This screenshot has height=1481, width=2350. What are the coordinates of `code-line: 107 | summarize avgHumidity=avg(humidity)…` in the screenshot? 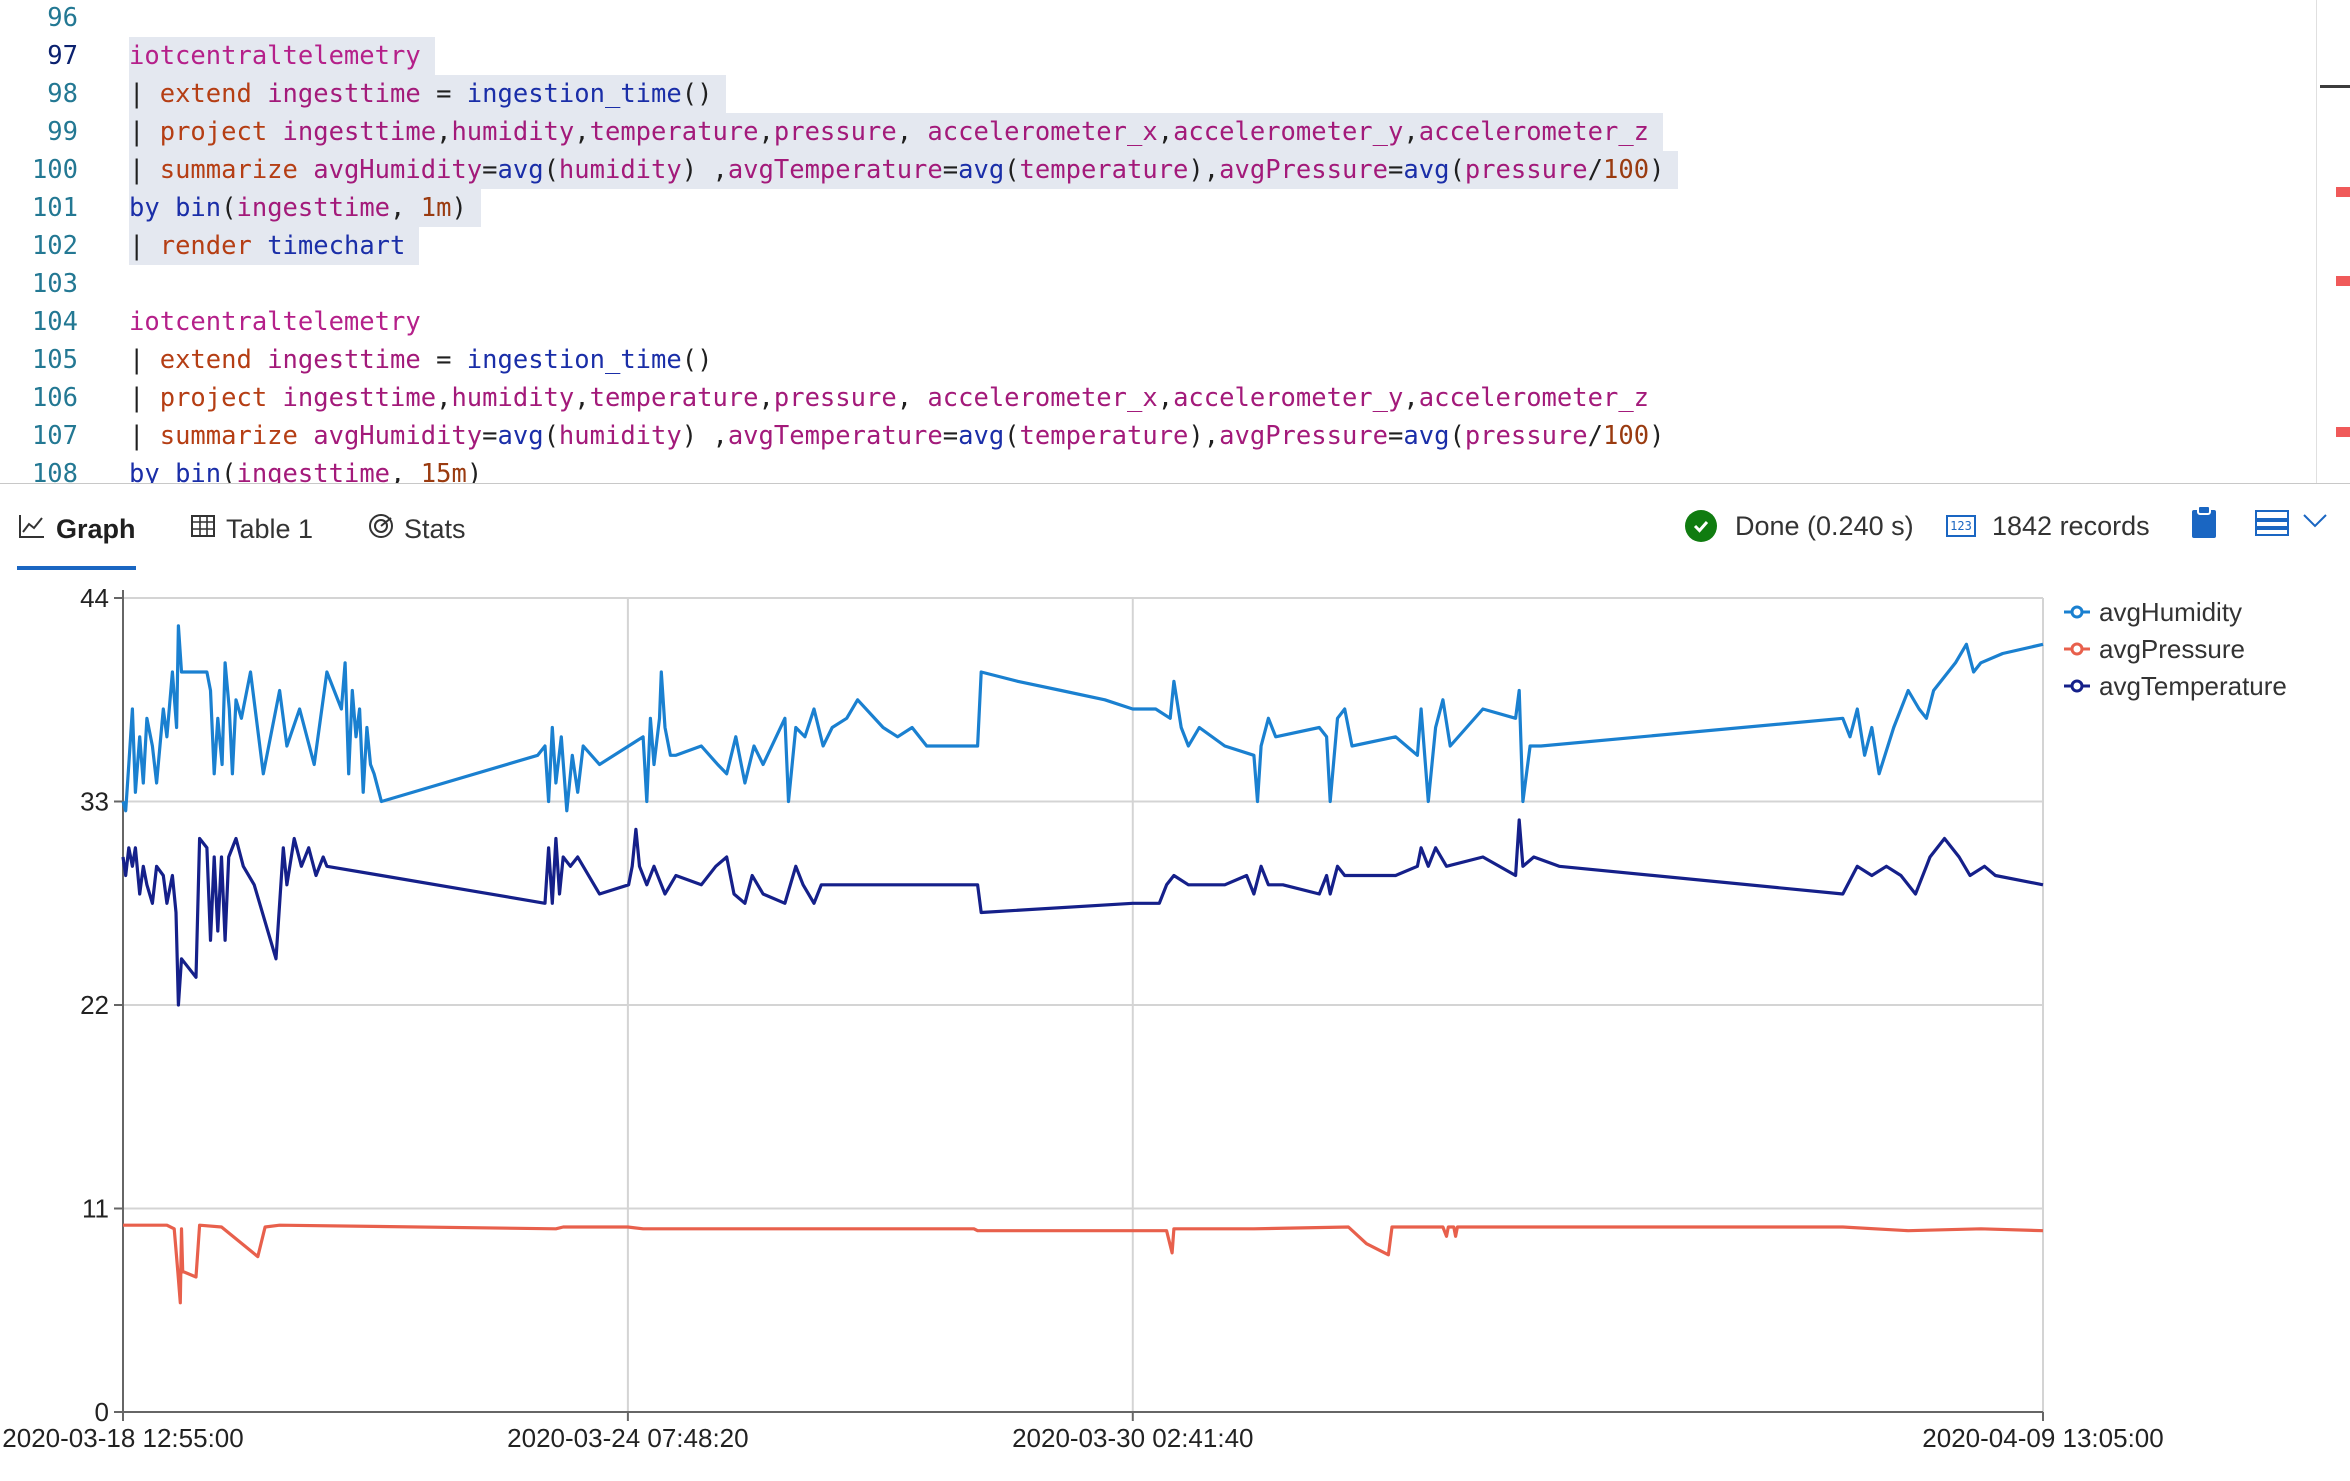 It's located at (1150, 436).